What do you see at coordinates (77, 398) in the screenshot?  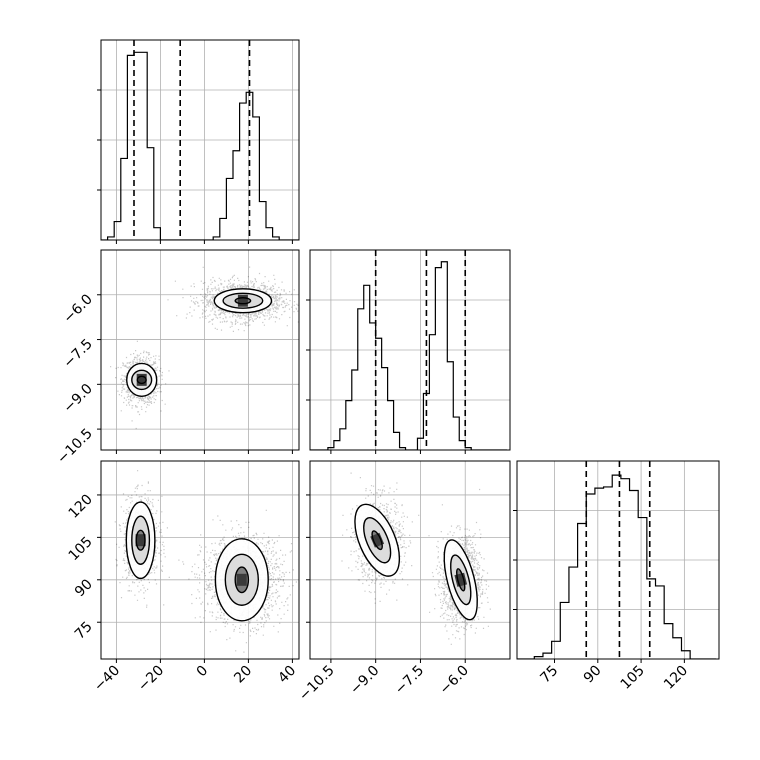 I see `y-tick-label-p1: −9.0` at bounding box center [77, 398].